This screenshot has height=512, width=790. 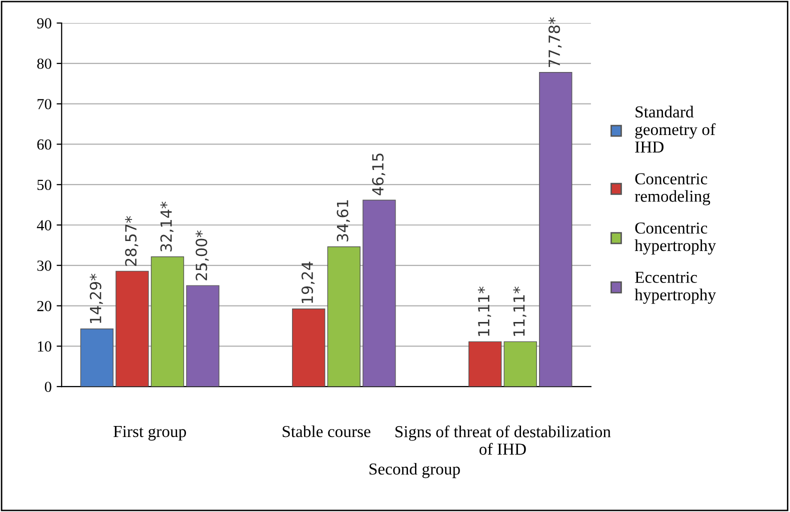 What do you see at coordinates (167, 227) in the screenshot?
I see `data-label: 32,14*` at bounding box center [167, 227].